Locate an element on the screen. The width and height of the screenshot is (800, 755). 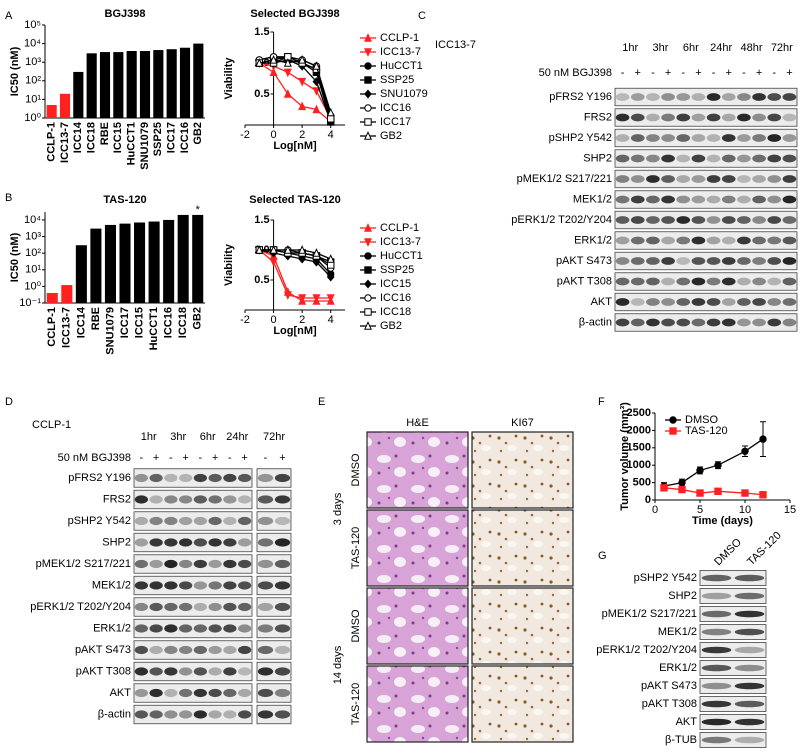
x-axis-title: Time (days) is located at coordinates (722, 521).